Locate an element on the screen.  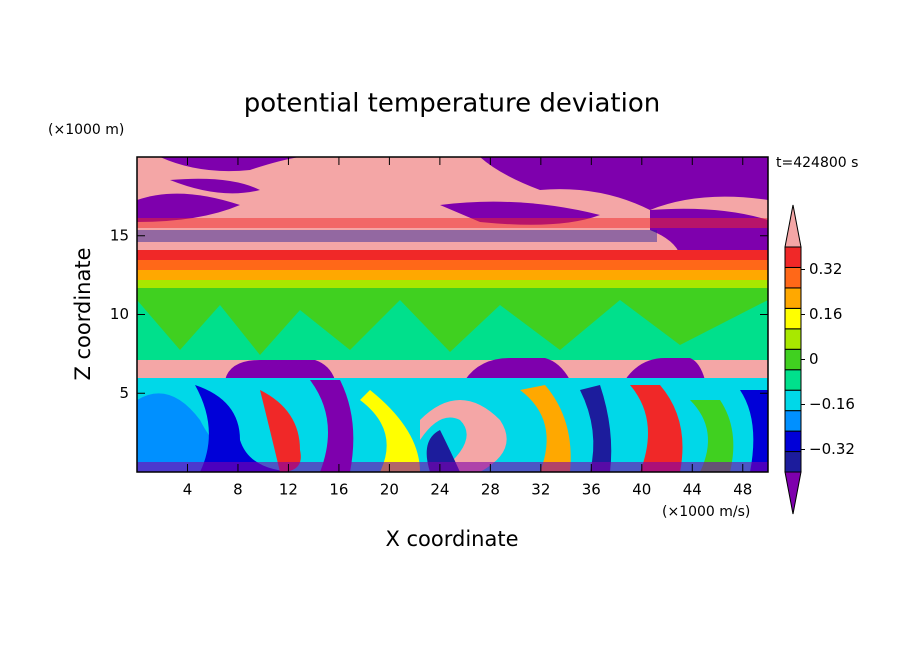
x-tick-label: 40 is located at coordinates (641, 490).